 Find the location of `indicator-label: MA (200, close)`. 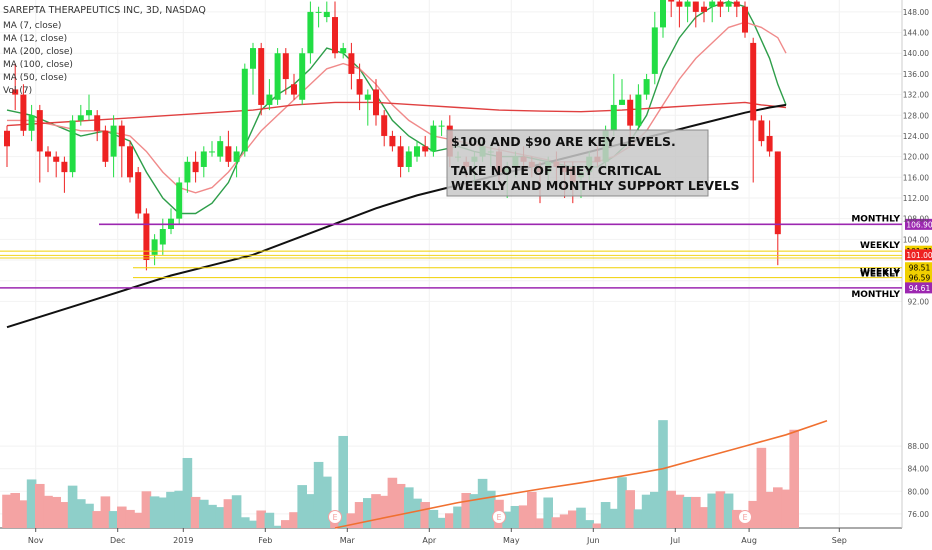

indicator-label: MA (200, close) is located at coordinates (38, 52).